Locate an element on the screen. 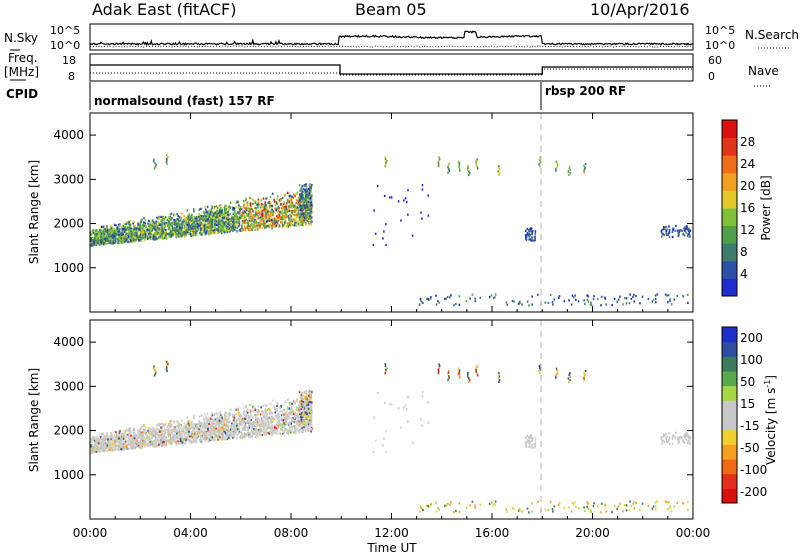  freq-left-label-2: [MHz] is located at coordinates (21, 72).